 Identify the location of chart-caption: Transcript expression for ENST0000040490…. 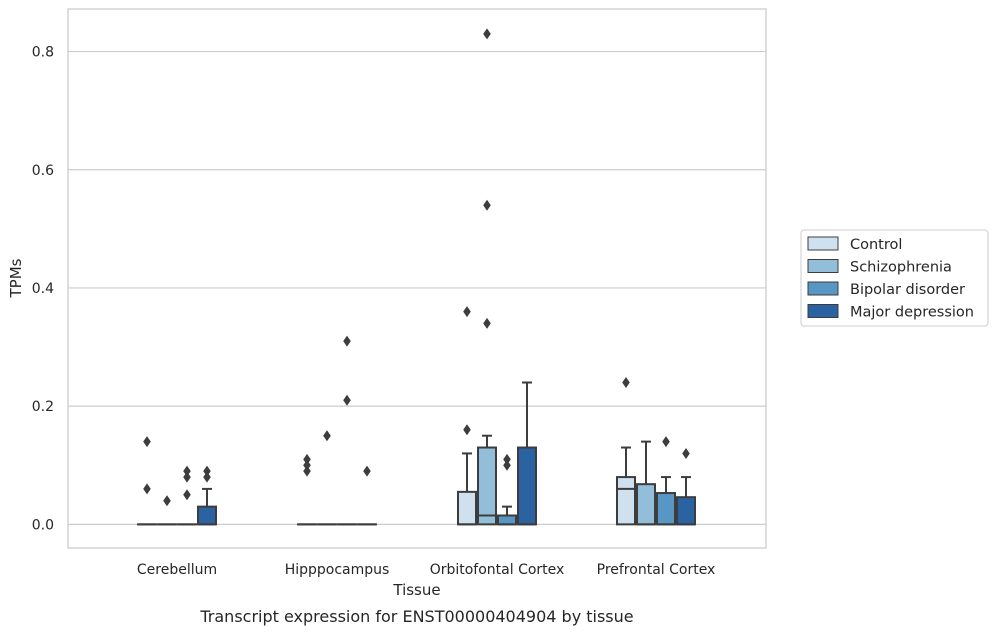
(416, 616).